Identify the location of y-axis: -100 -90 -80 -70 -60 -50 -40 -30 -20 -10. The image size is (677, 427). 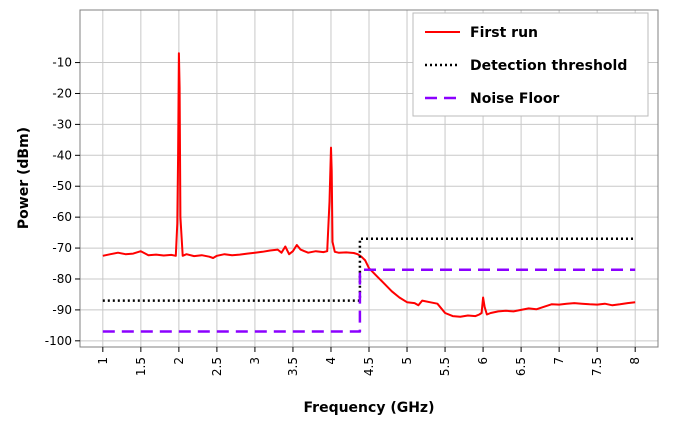
(62, 202).